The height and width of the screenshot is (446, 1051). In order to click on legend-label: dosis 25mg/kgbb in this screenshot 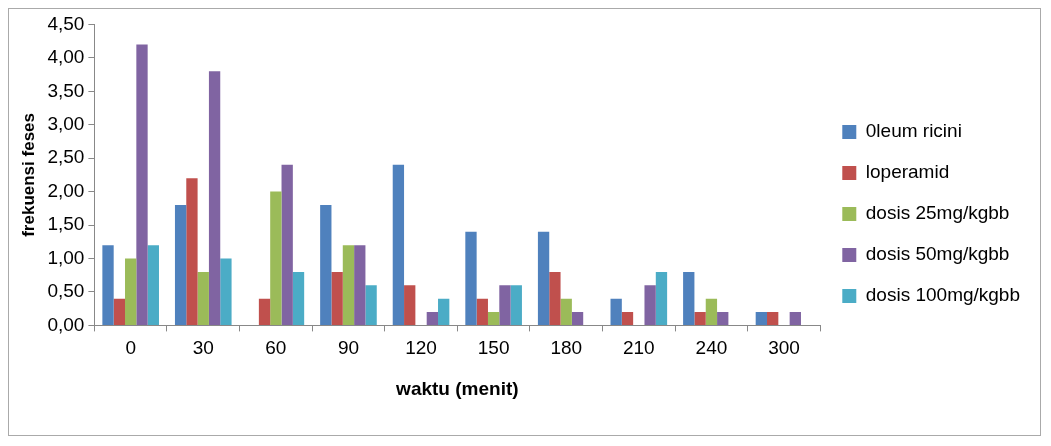, I will do `click(937, 213)`.